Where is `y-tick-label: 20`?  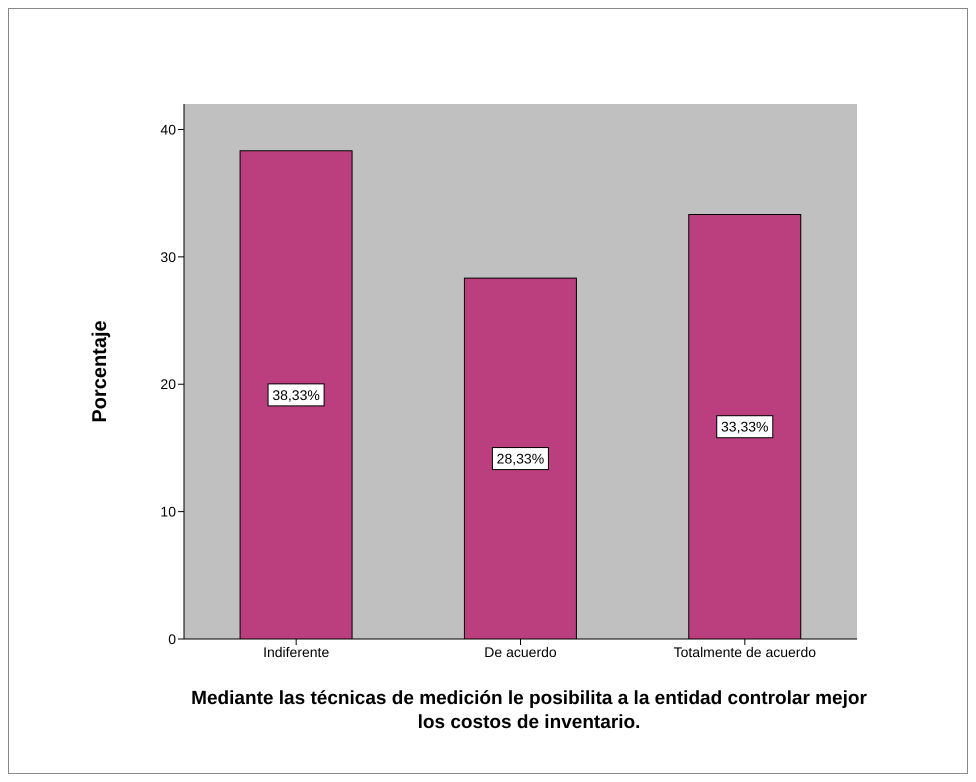
y-tick-label: 20 is located at coordinates (168, 384).